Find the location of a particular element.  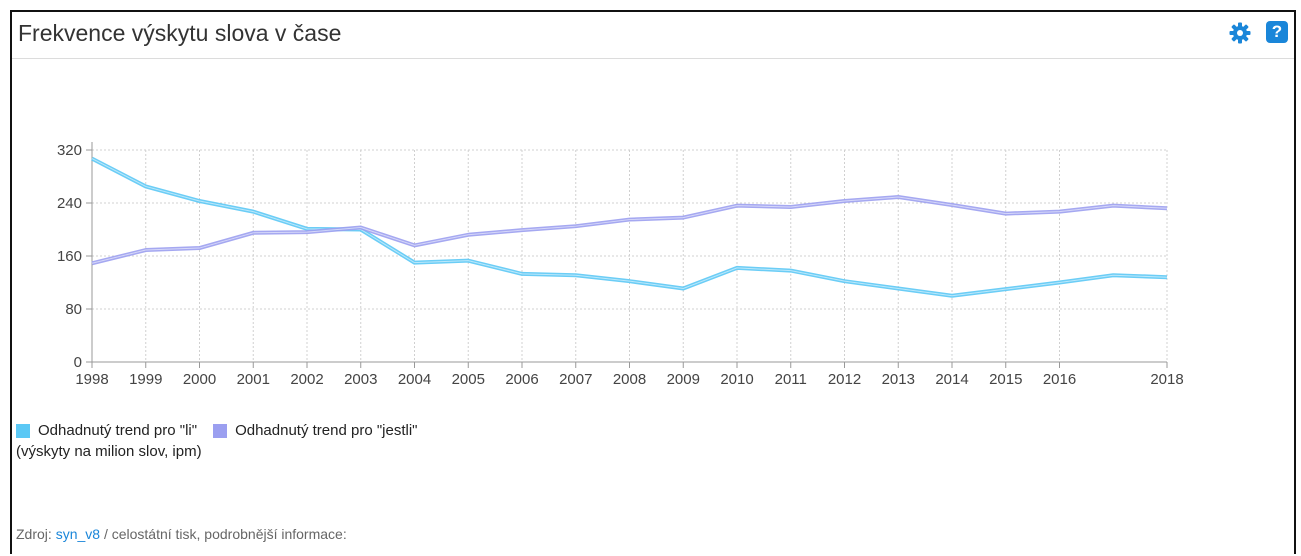

x-tick-label-7: 2005 is located at coordinates (468, 379).